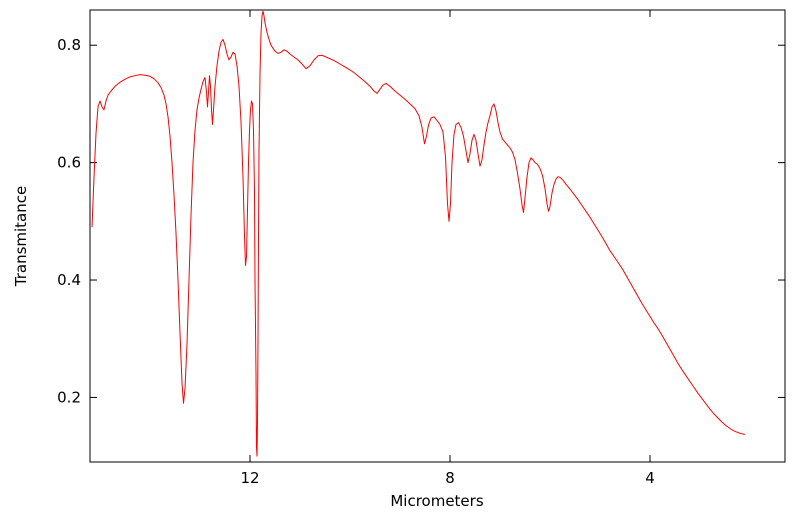 Image resolution: width=799 pixels, height=516 pixels. What do you see at coordinates (69, 397) in the screenshot?
I see `y-tick-label: 0.2` at bounding box center [69, 397].